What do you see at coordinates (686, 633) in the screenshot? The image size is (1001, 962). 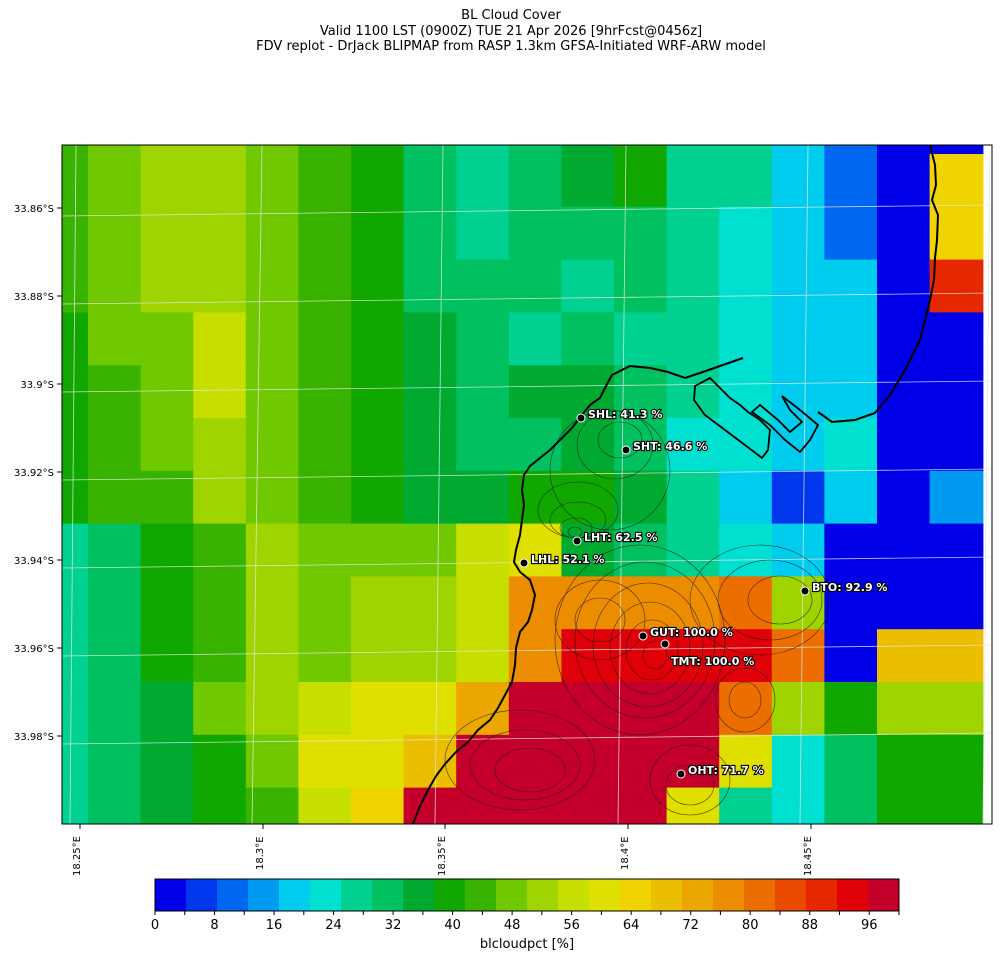 I see `station-gut: GUT: 100.0 %` at bounding box center [686, 633].